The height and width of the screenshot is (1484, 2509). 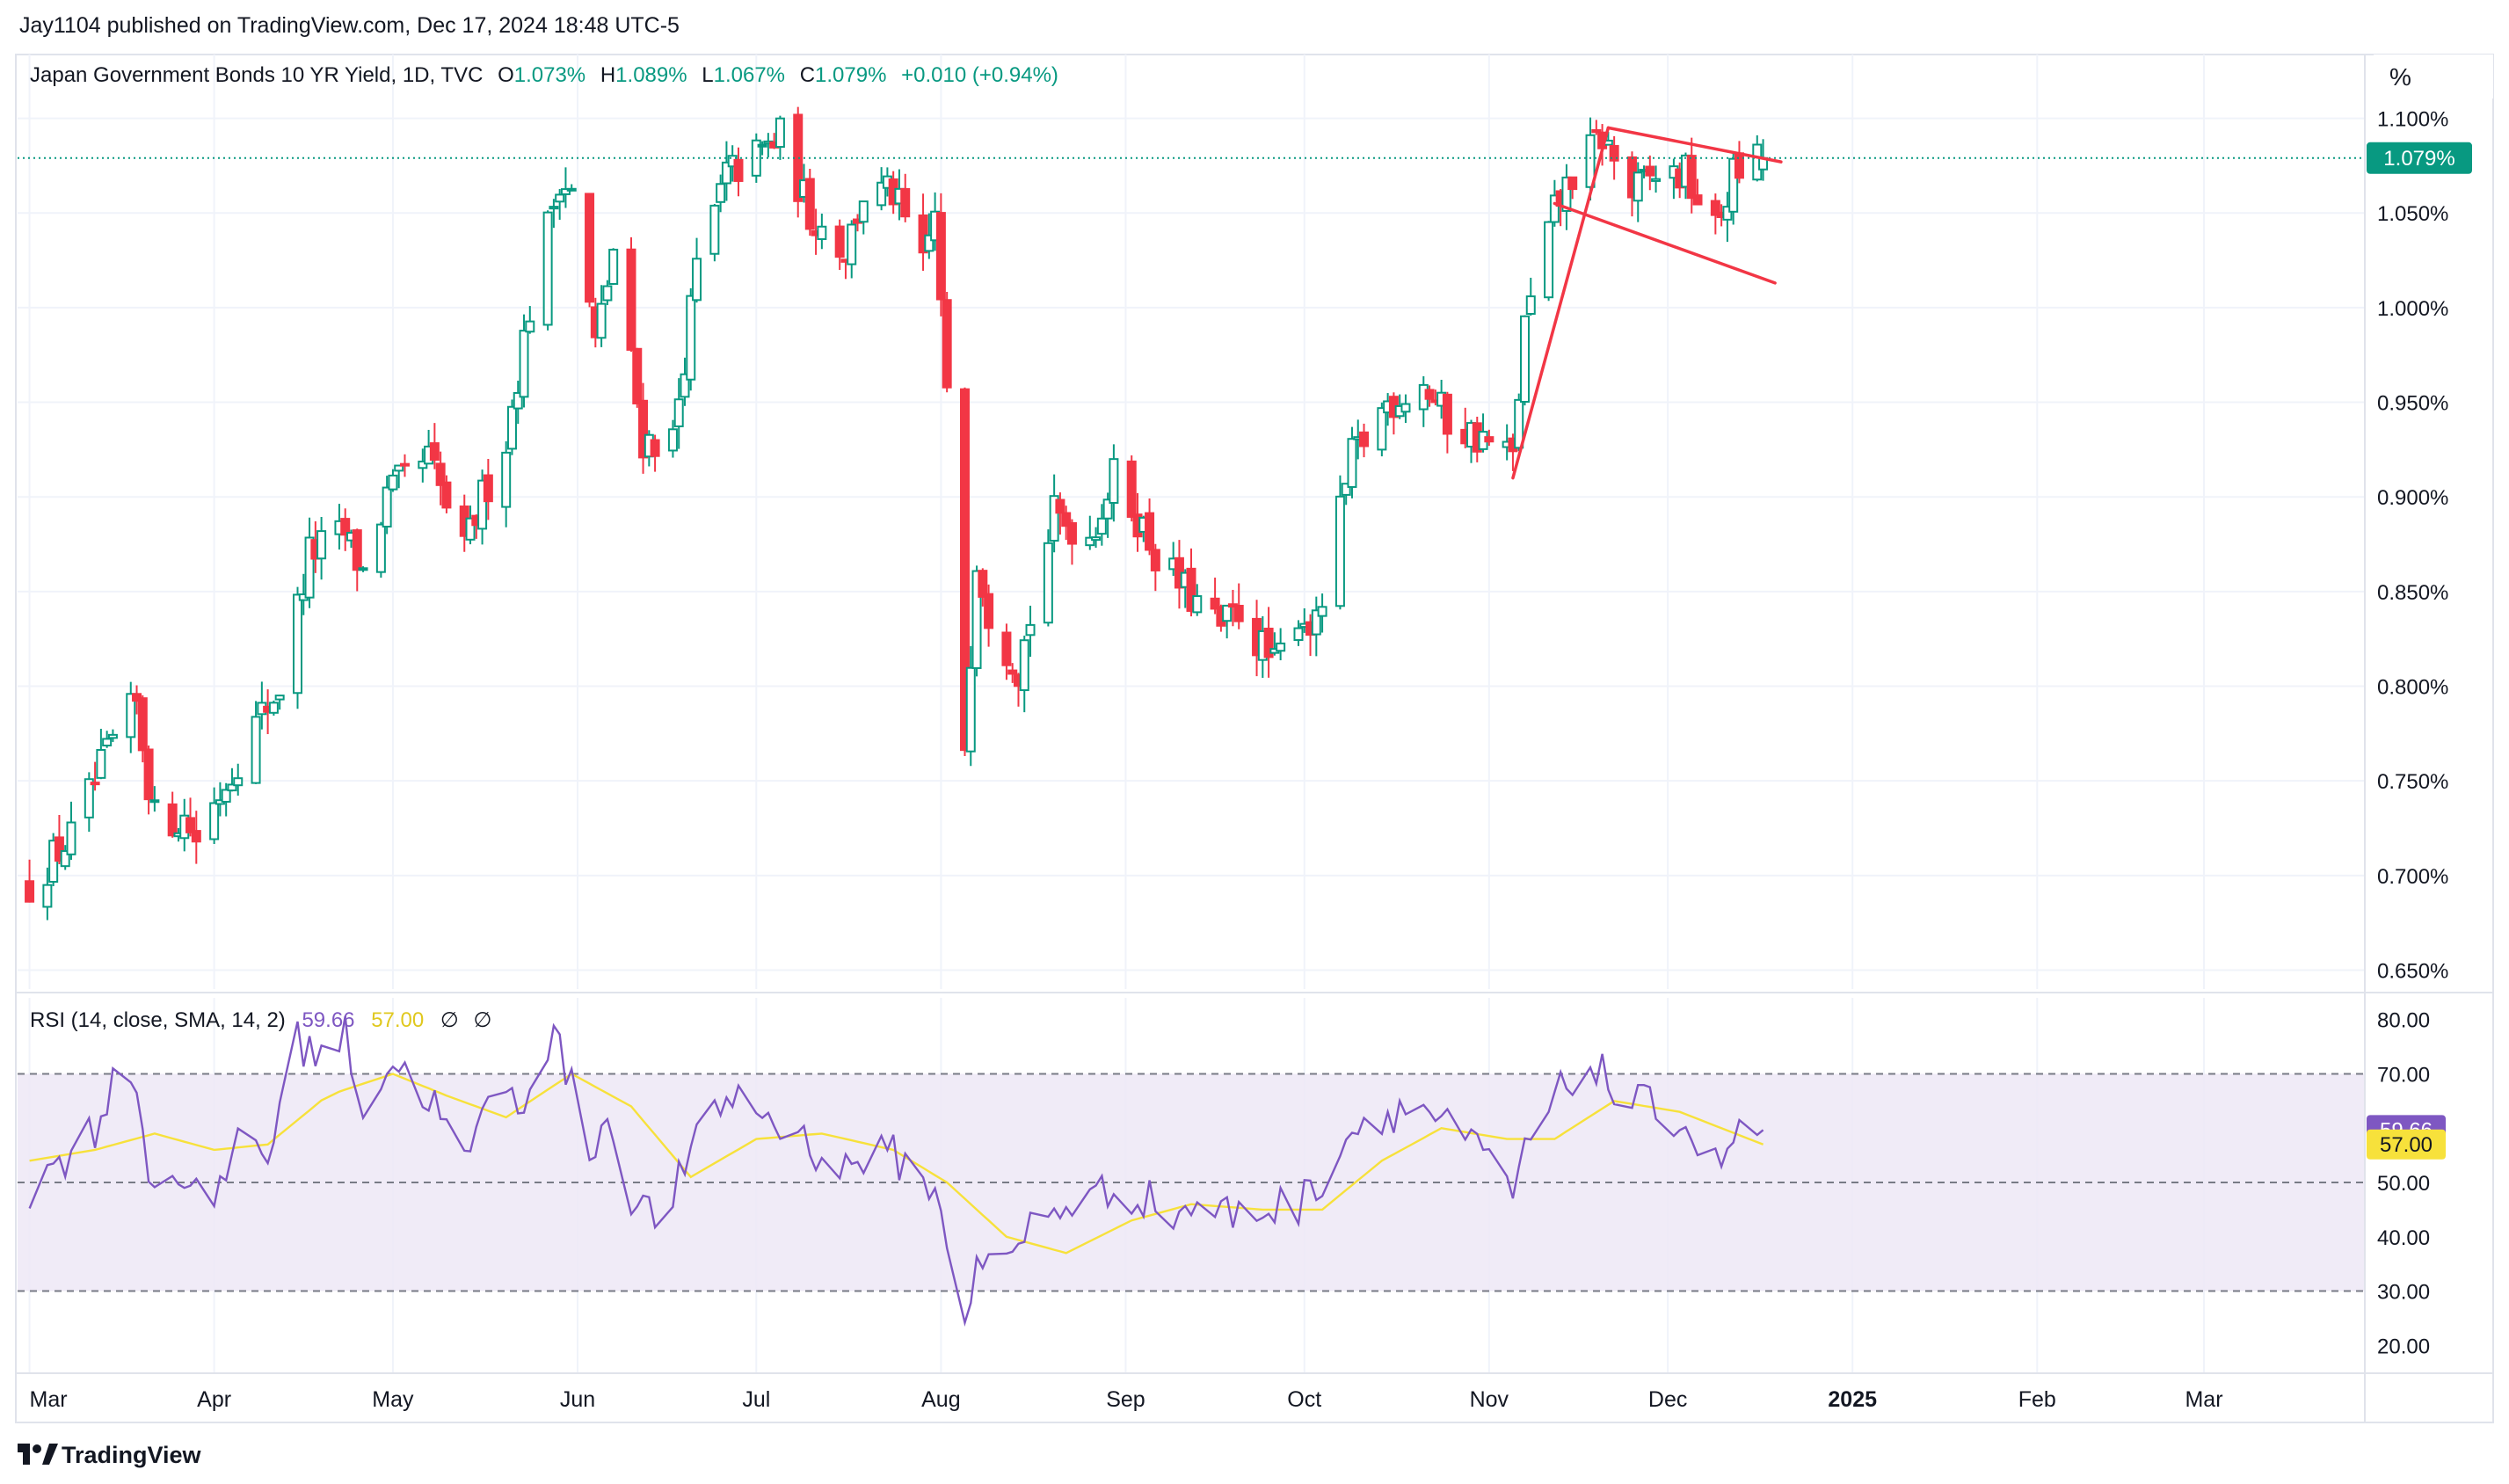 I want to click on sma-badge-label: 57.00, so click(x=2406, y=1145).